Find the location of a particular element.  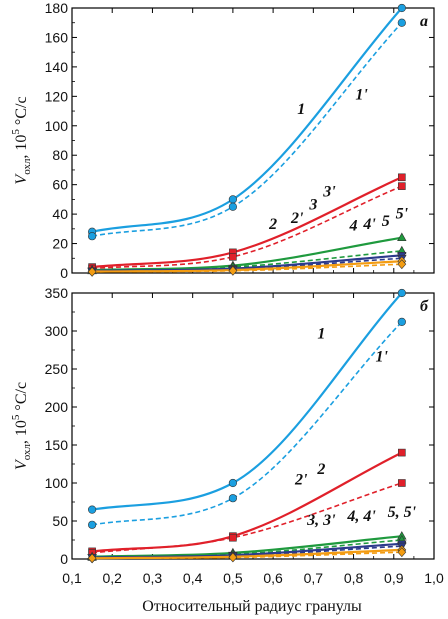

y-tick-label: 160 is located at coordinates (57, 37).